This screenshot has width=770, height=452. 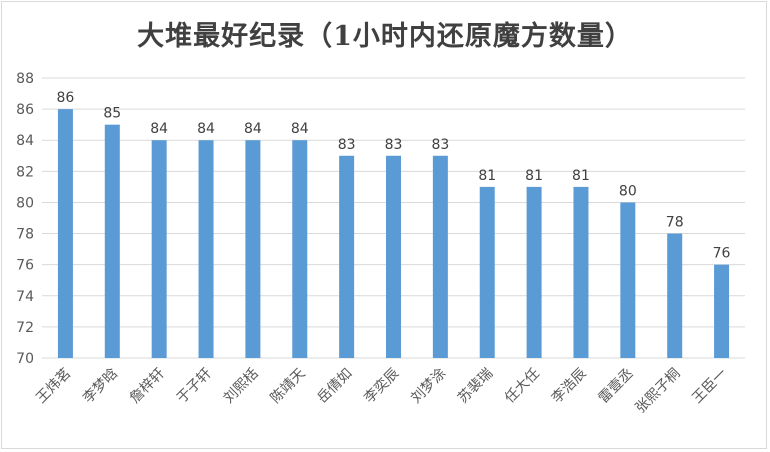 What do you see at coordinates (616, 386) in the screenshot?
I see `x-category-label: 雷壹丞` at bounding box center [616, 386].